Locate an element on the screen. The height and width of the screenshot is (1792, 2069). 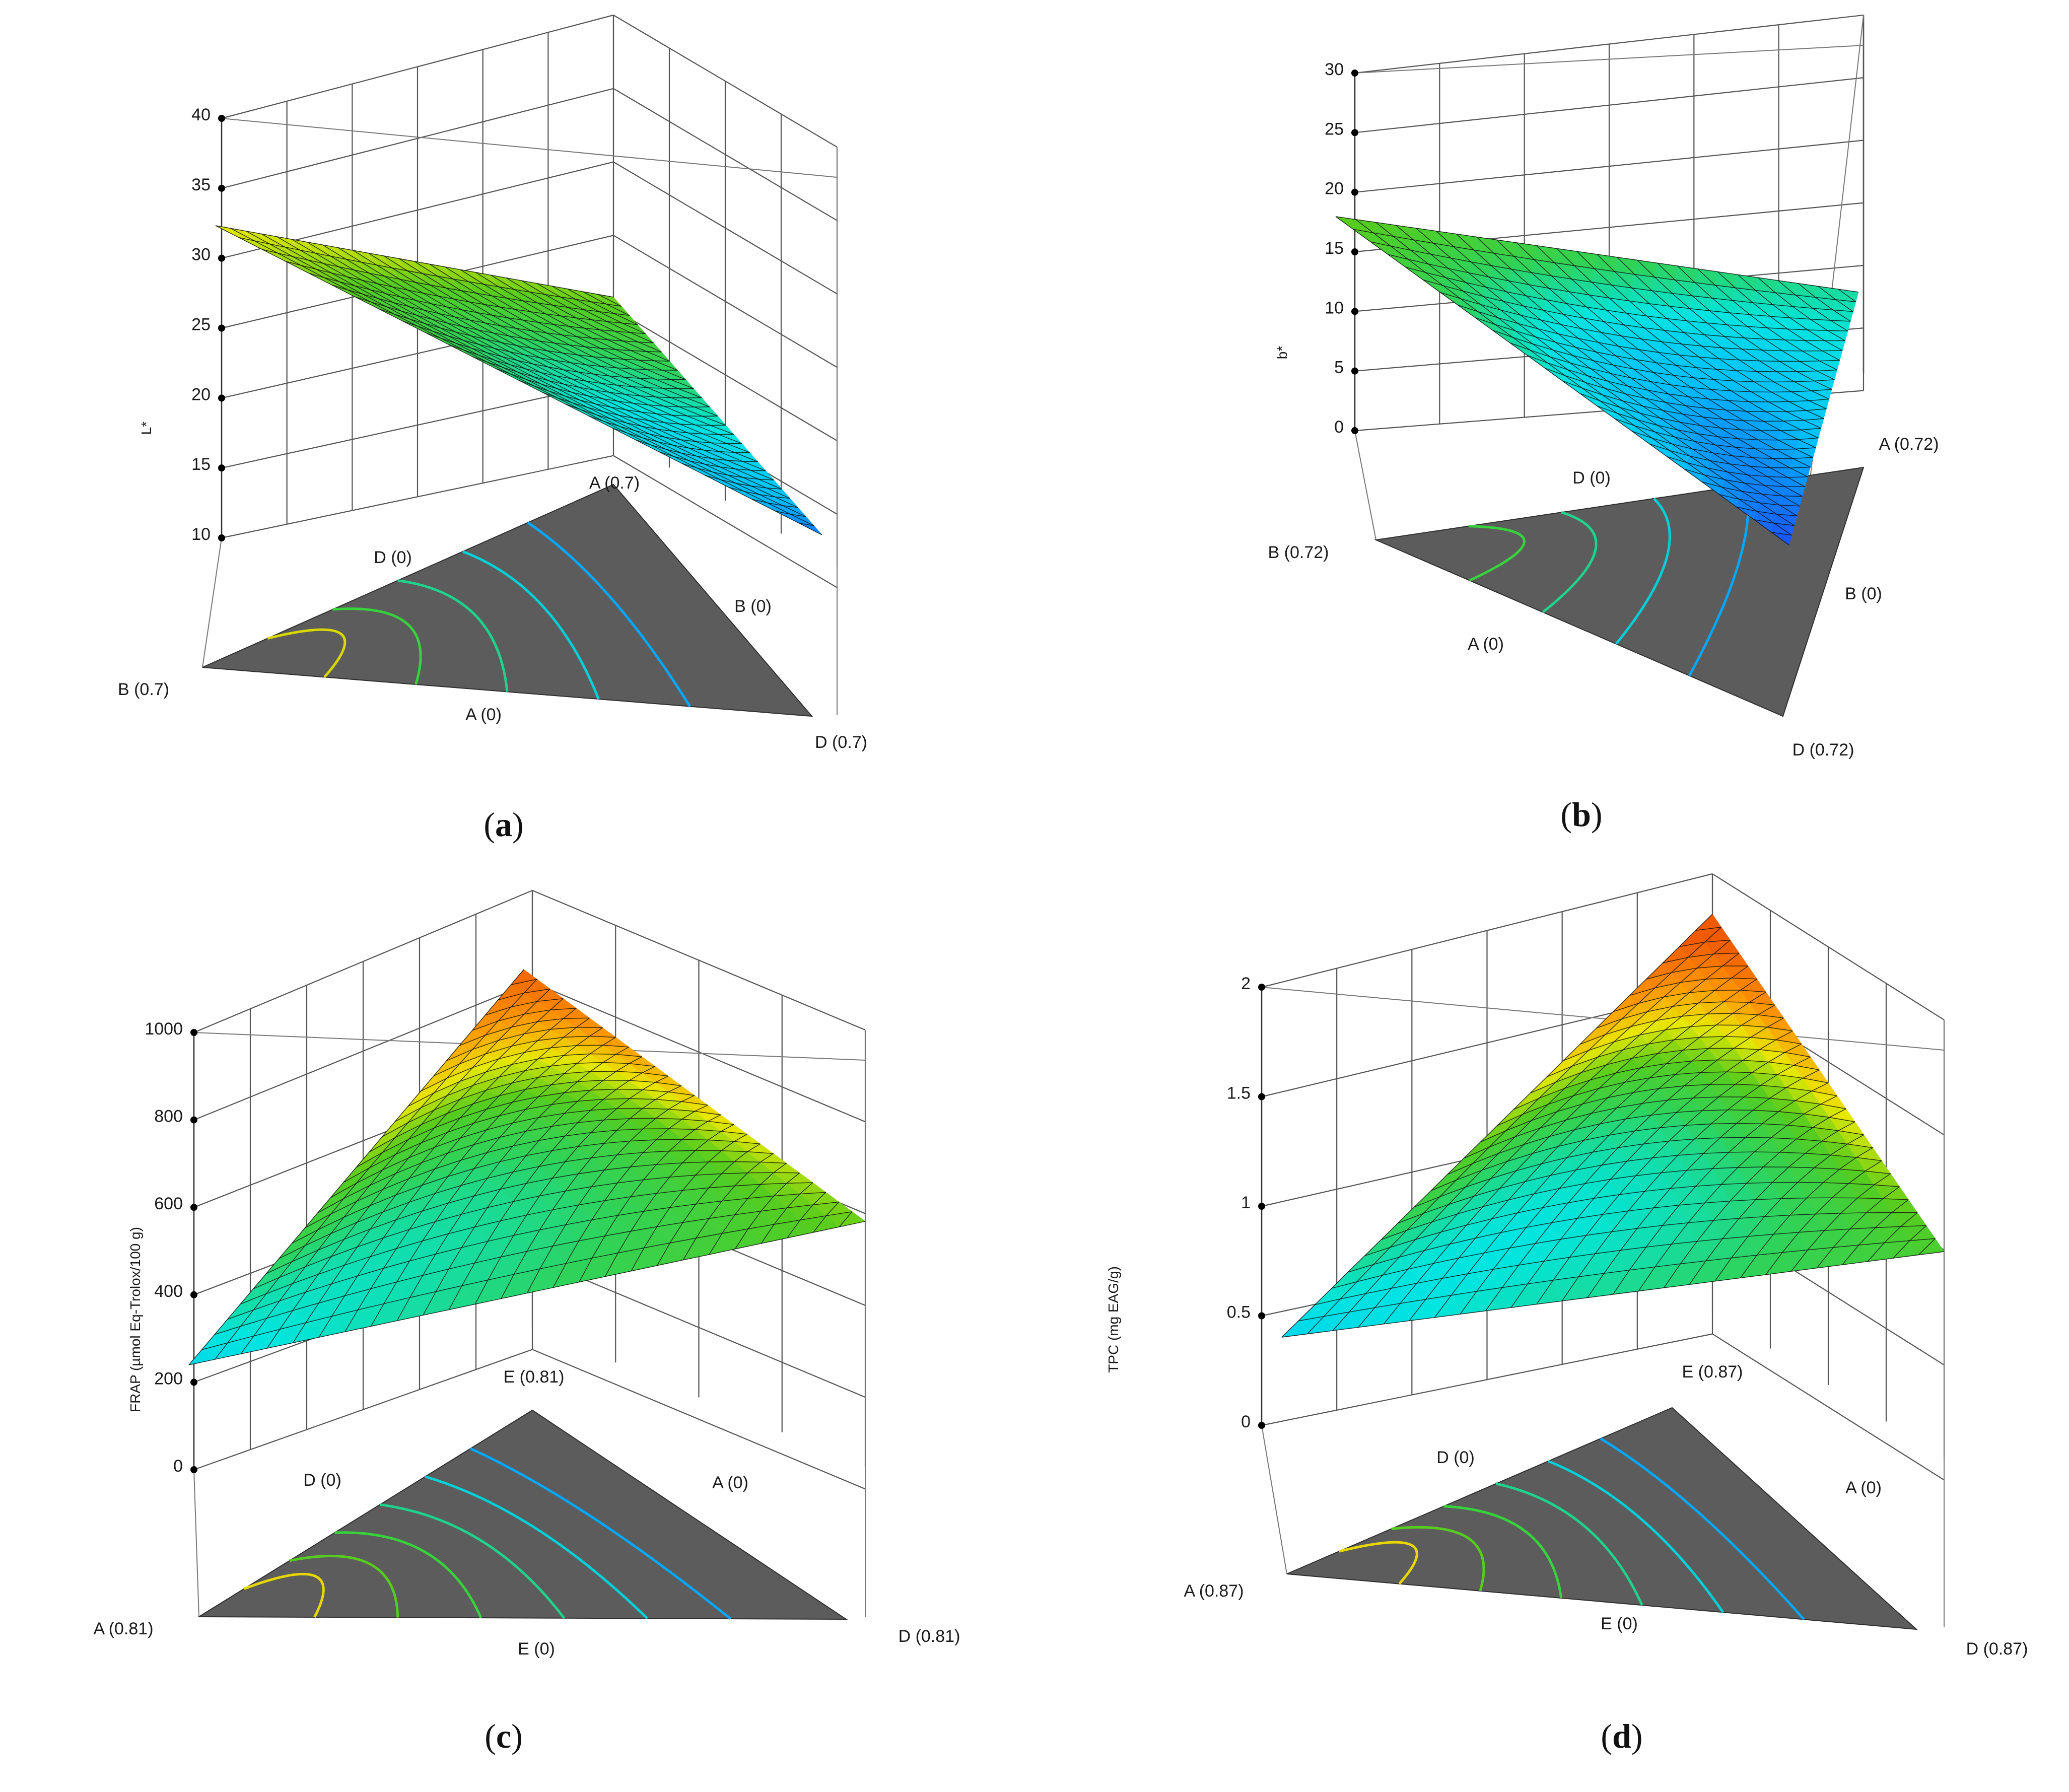
z-tick-label: 20 is located at coordinates (1334, 189).